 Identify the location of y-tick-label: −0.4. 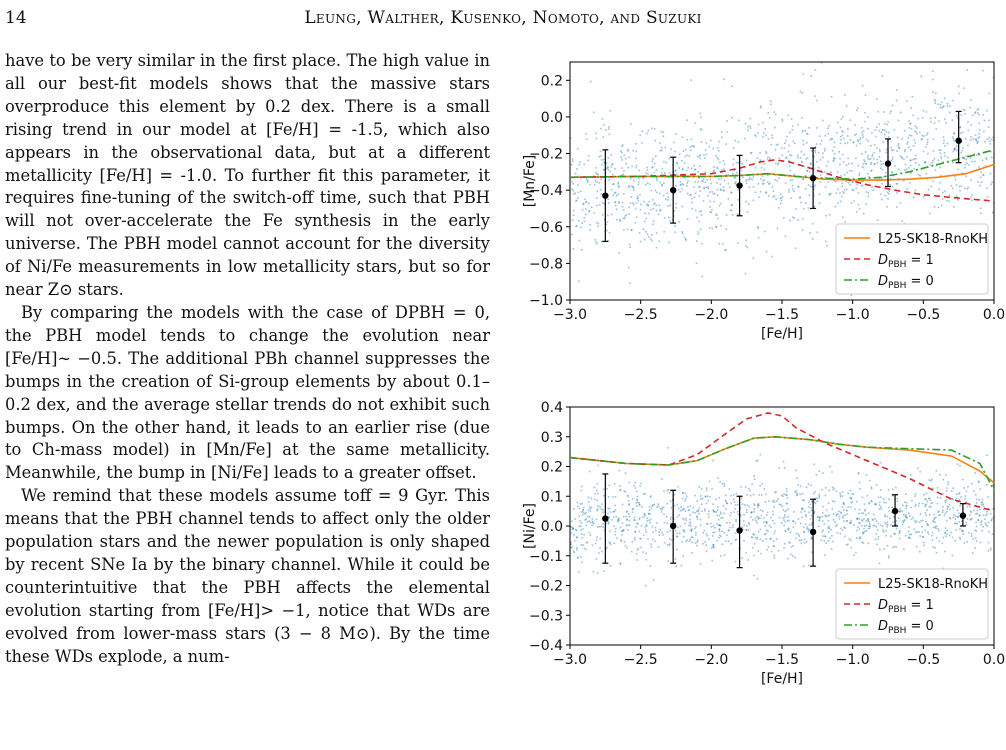
(546, 191).